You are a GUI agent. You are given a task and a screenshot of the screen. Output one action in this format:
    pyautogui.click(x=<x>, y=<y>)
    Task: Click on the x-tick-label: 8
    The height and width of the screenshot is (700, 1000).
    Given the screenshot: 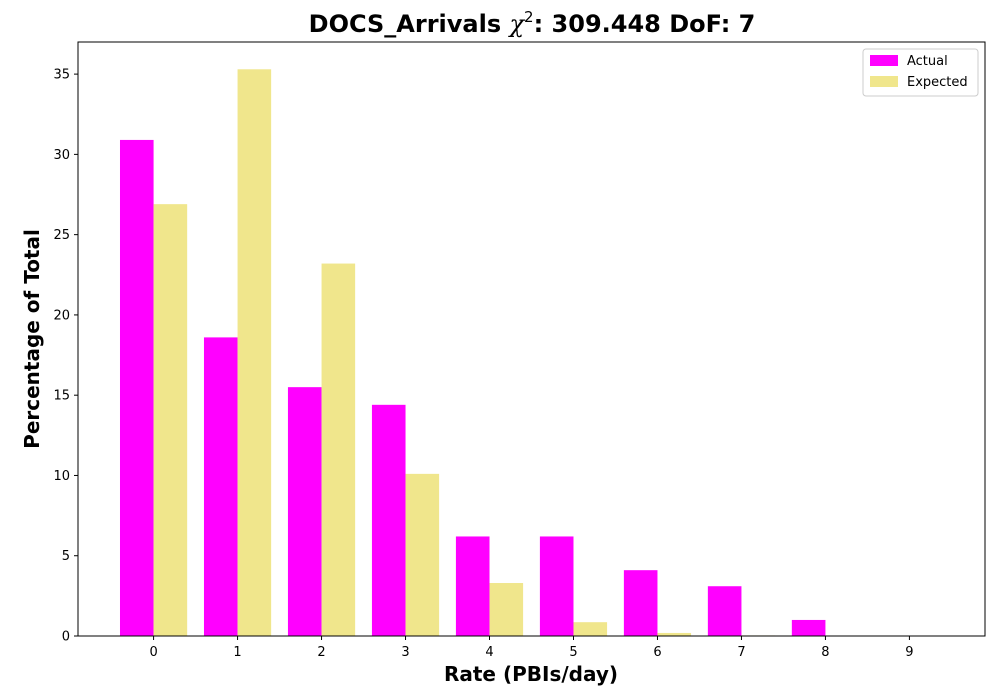 What is the action you would take?
    pyautogui.click(x=825, y=652)
    